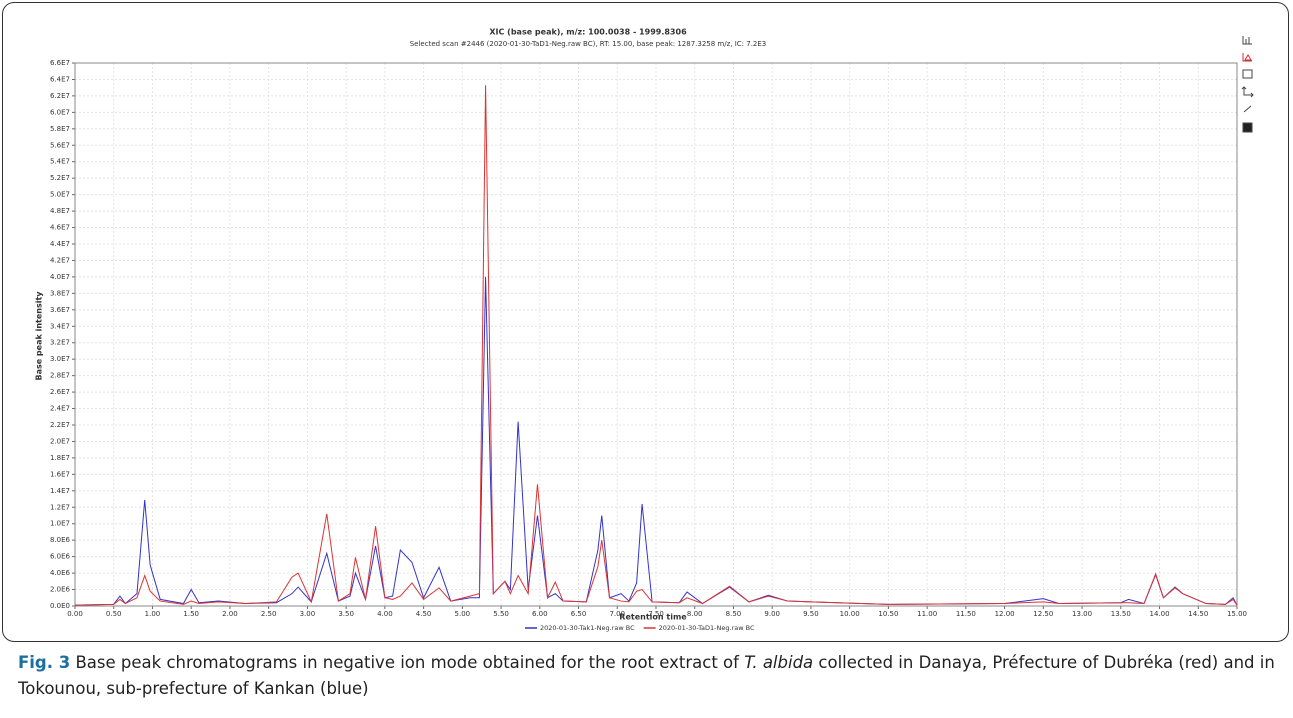 Image resolution: width=1293 pixels, height=718 pixels. What do you see at coordinates (1198, 614) in the screenshot?
I see `x-tick-label: 14.50` at bounding box center [1198, 614].